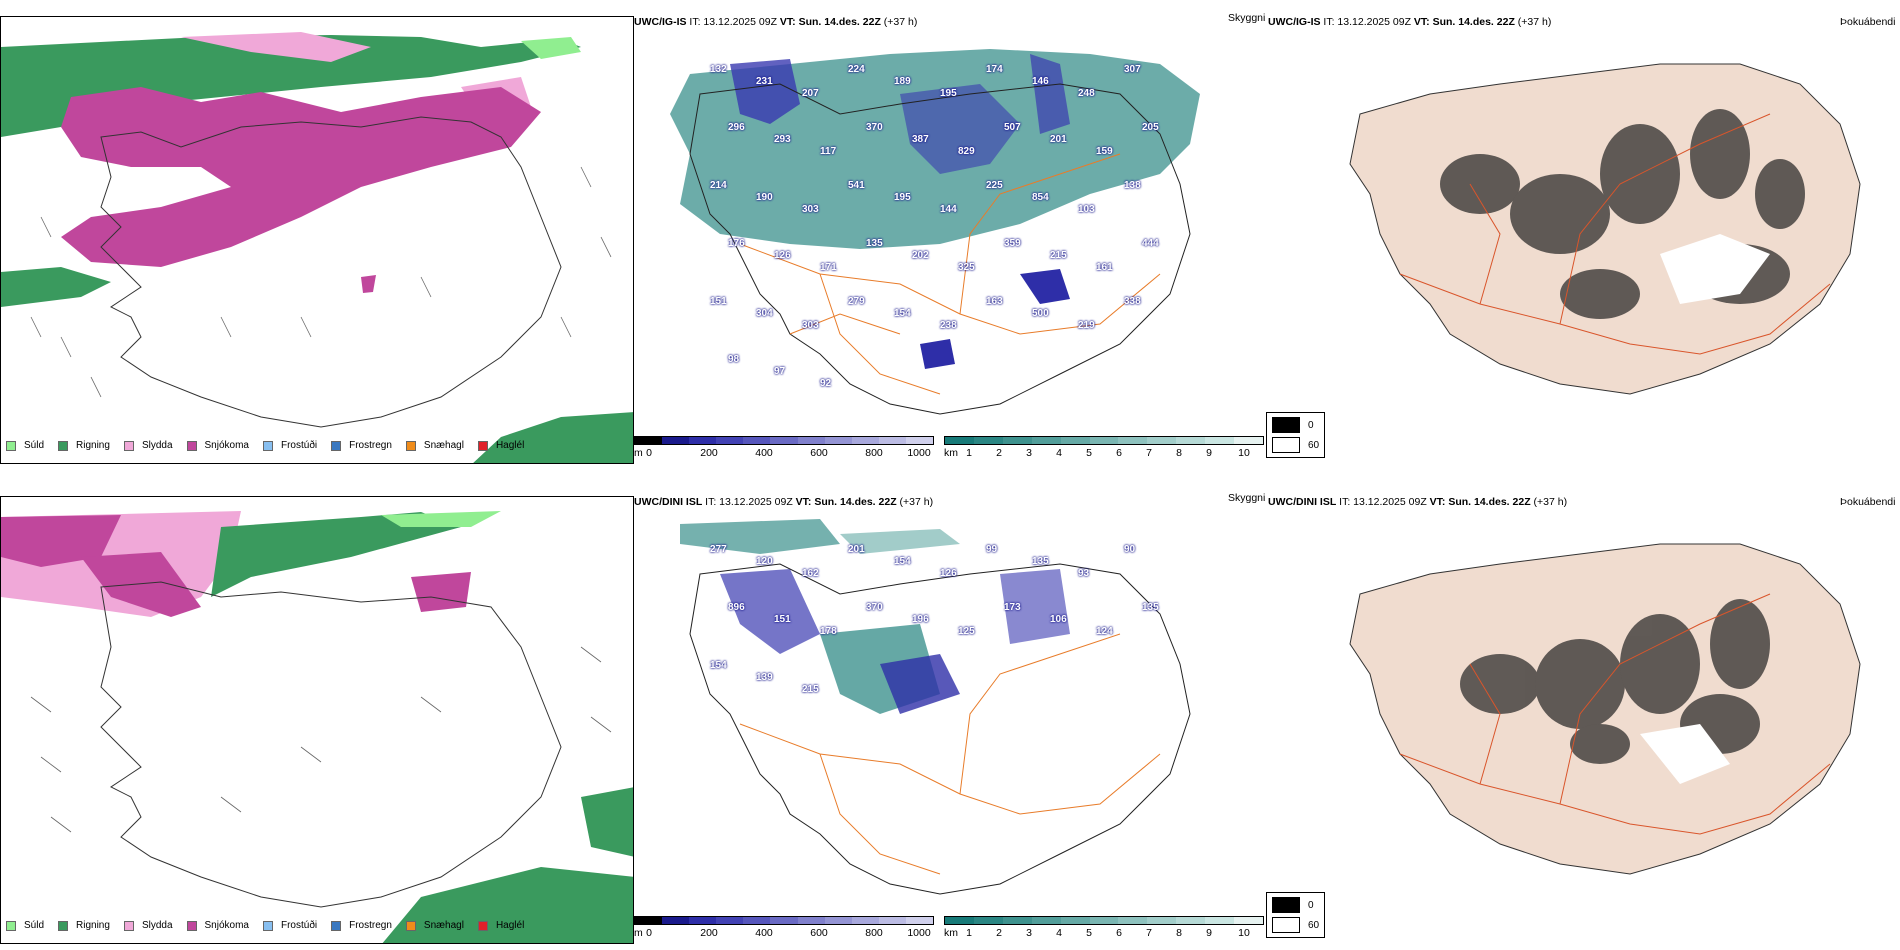  What do you see at coordinates (276, 47) in the screenshot?
I see `sleet-area` at bounding box center [276, 47].